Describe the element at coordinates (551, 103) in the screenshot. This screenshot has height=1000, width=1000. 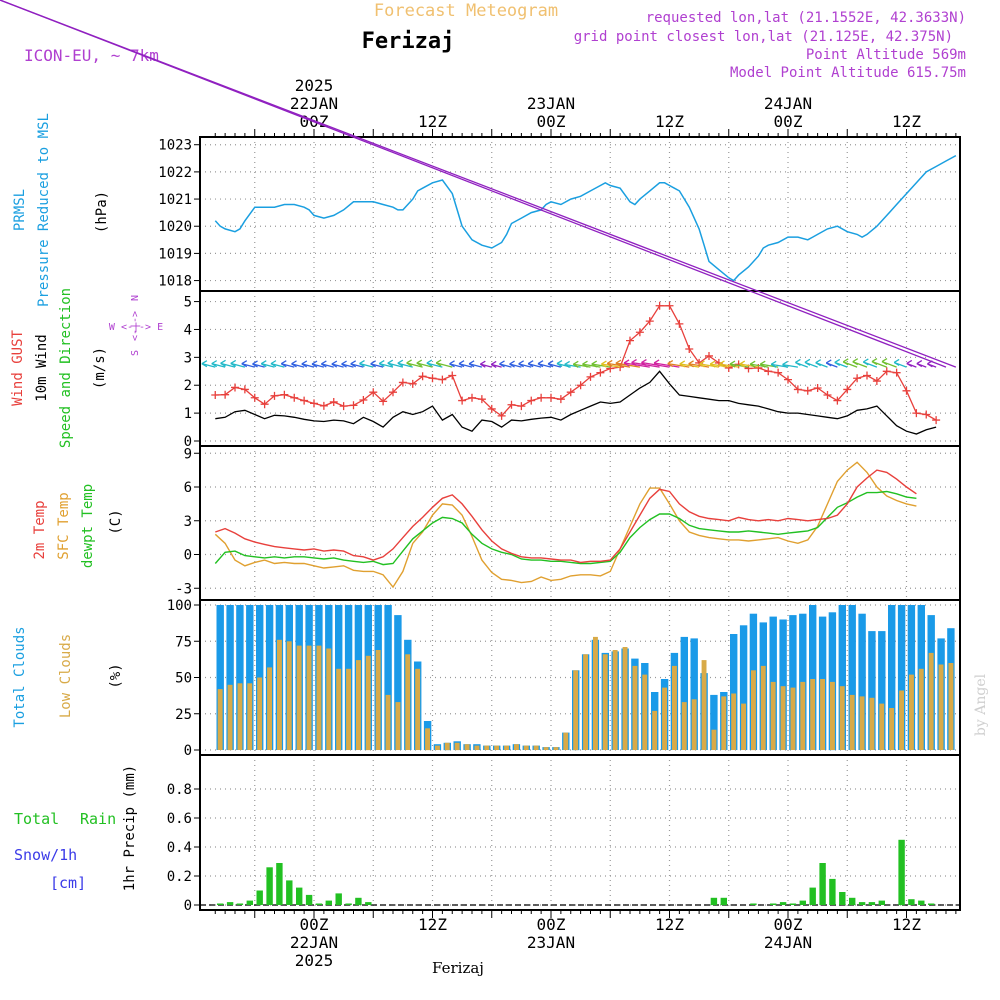
I see `top-time-label: 23JAN` at that location.